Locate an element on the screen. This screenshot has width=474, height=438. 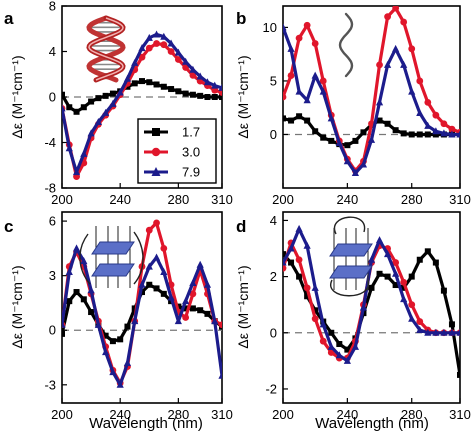
y-tick-label: -3 is located at coordinates (50, 384).